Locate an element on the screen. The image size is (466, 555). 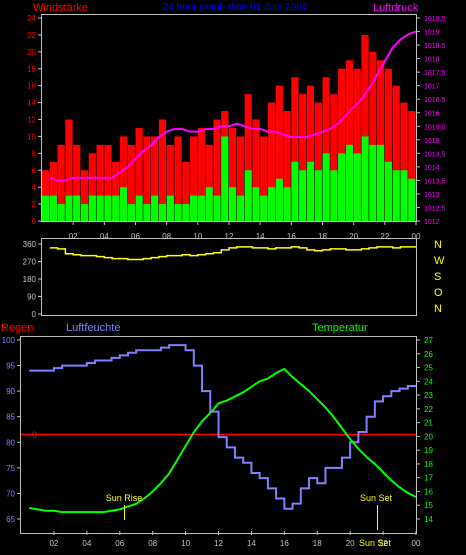
climate-time-tick-label: 20 is located at coordinates (350, 543).